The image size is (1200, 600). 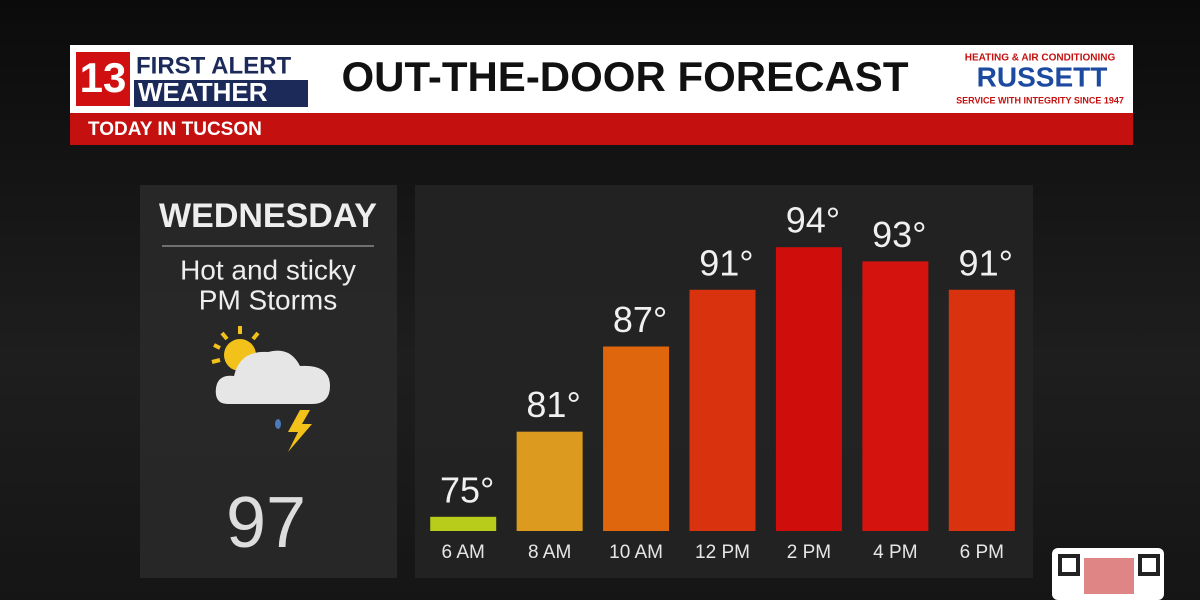 I want to click on logo-box2, so click(x=221, y=93).